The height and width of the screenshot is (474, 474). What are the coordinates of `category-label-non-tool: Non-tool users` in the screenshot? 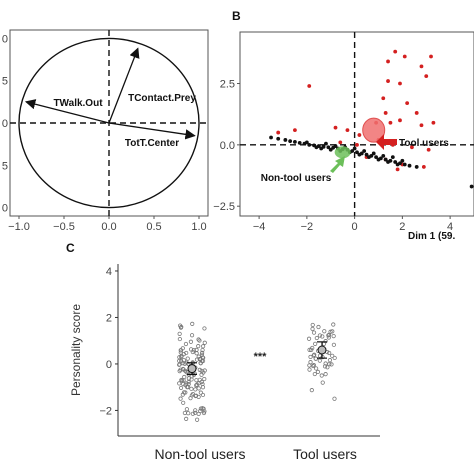 It's located at (199, 454).